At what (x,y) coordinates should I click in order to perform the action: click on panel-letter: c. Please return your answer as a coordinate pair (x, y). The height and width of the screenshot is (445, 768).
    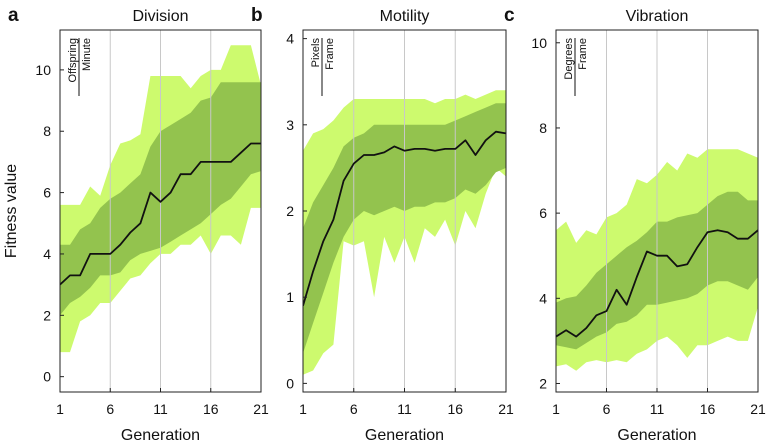
    Looking at the image, I should click on (509, 15).